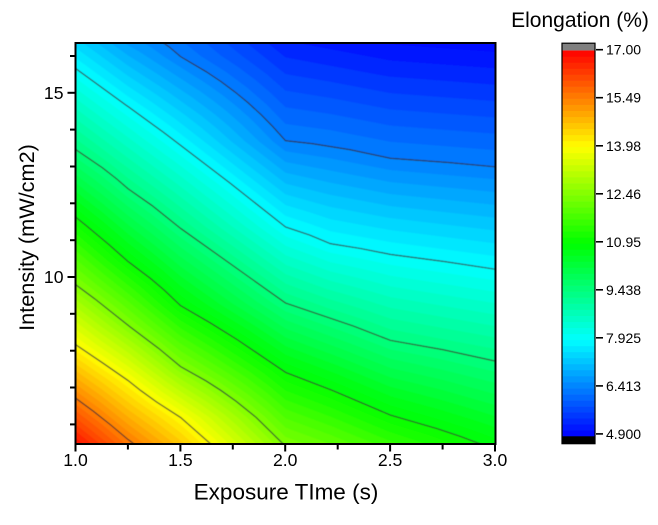  I want to click on svg-text: 13.98, so click(623, 146).